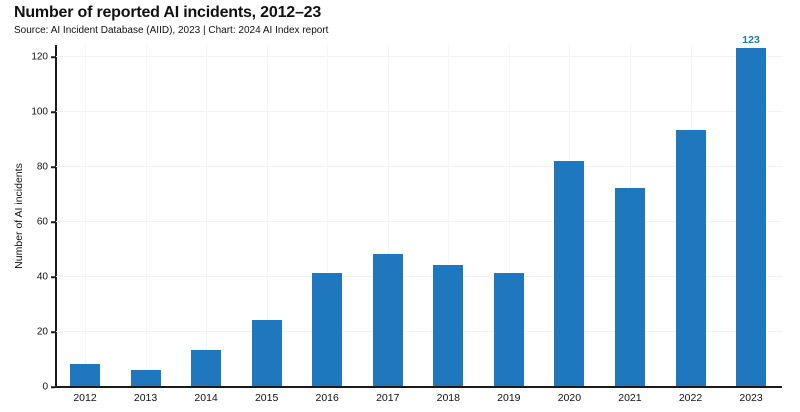 The image size is (800, 412). What do you see at coordinates (569, 398) in the screenshot?
I see `x-tick-label-2020: 2020` at bounding box center [569, 398].